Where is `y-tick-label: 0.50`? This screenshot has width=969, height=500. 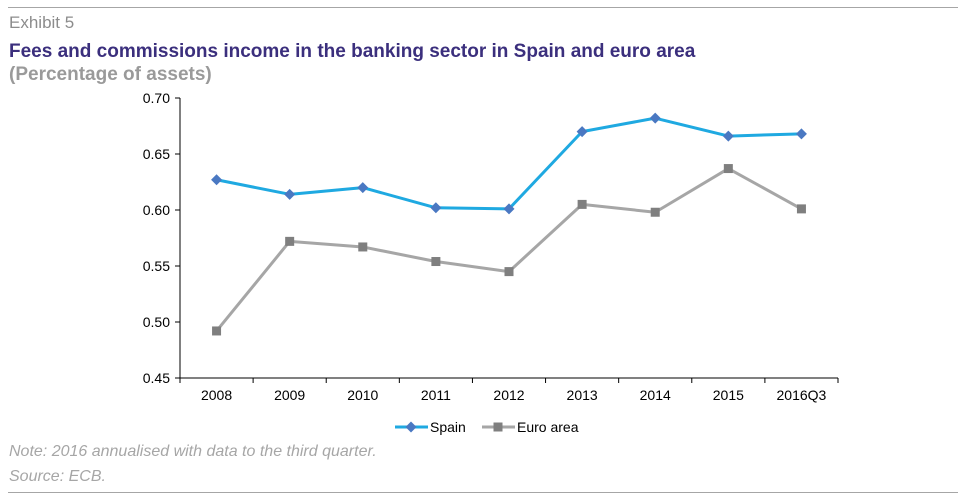
y-tick-label: 0.50 is located at coordinates (156, 322).